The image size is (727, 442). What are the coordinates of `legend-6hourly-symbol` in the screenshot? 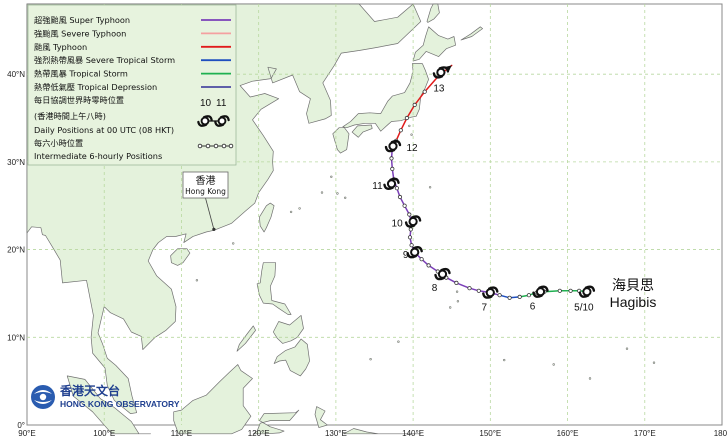 It's located at (215, 146).